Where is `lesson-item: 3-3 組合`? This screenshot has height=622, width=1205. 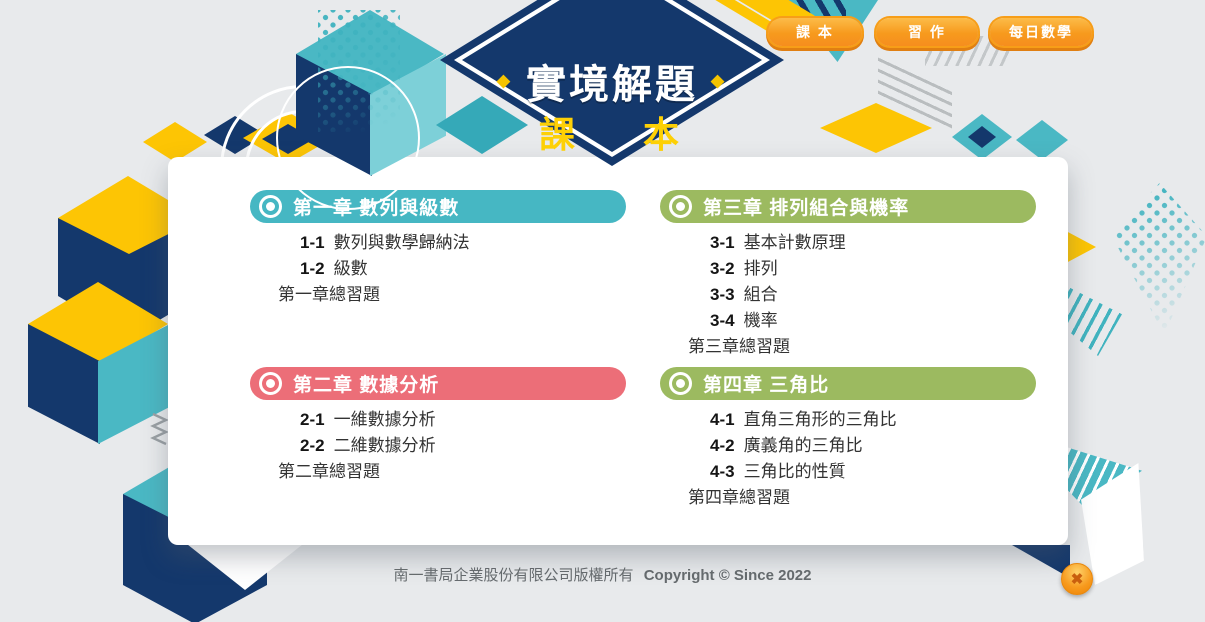 lesson-item: 3-3 組合 is located at coordinates (873, 295).